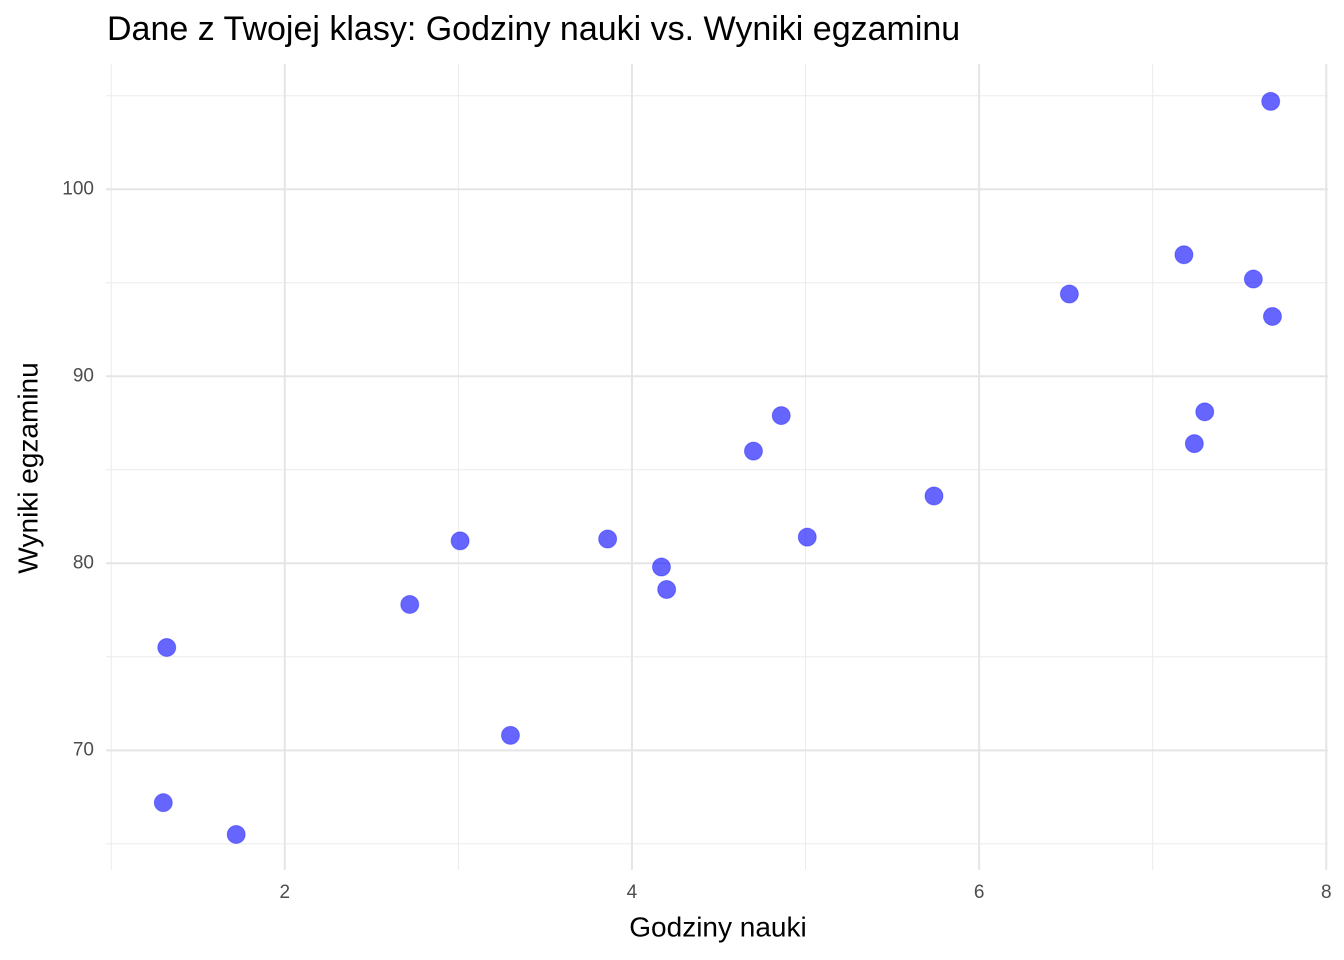  Describe the element at coordinates (83, 749) in the screenshot. I see `y-tick-label: 70` at that location.